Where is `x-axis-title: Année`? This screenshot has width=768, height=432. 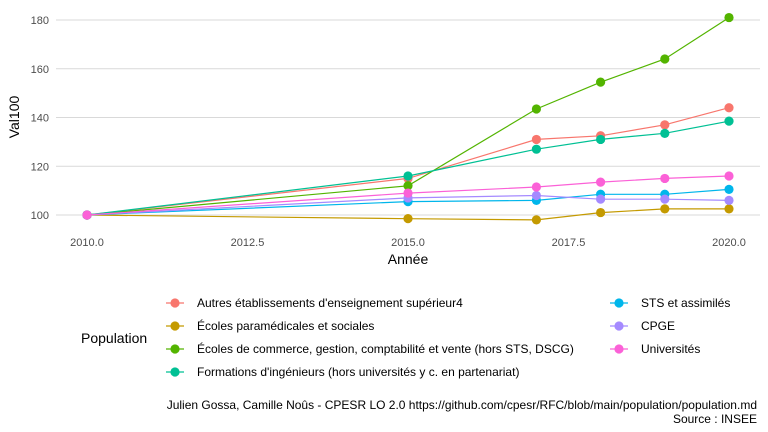
x-axis-title: Année is located at coordinates (408, 259).